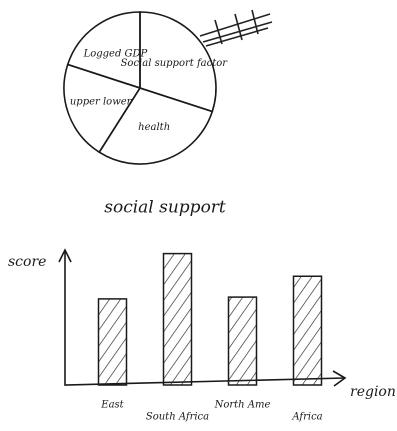  What do you see at coordinates (165, 208) in the screenshot?
I see `chart-title: social support` at bounding box center [165, 208].